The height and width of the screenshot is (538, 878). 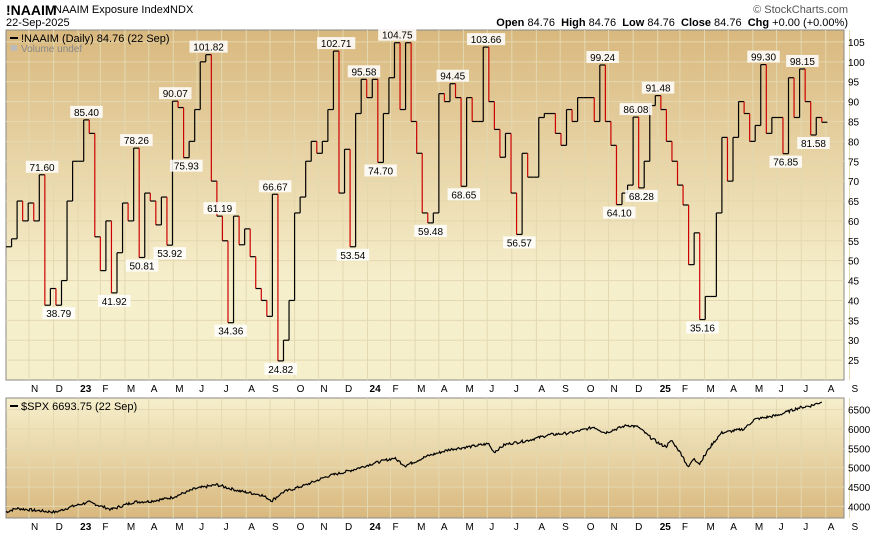 I want to click on y-tick-label: 5000, so click(x=859, y=469).